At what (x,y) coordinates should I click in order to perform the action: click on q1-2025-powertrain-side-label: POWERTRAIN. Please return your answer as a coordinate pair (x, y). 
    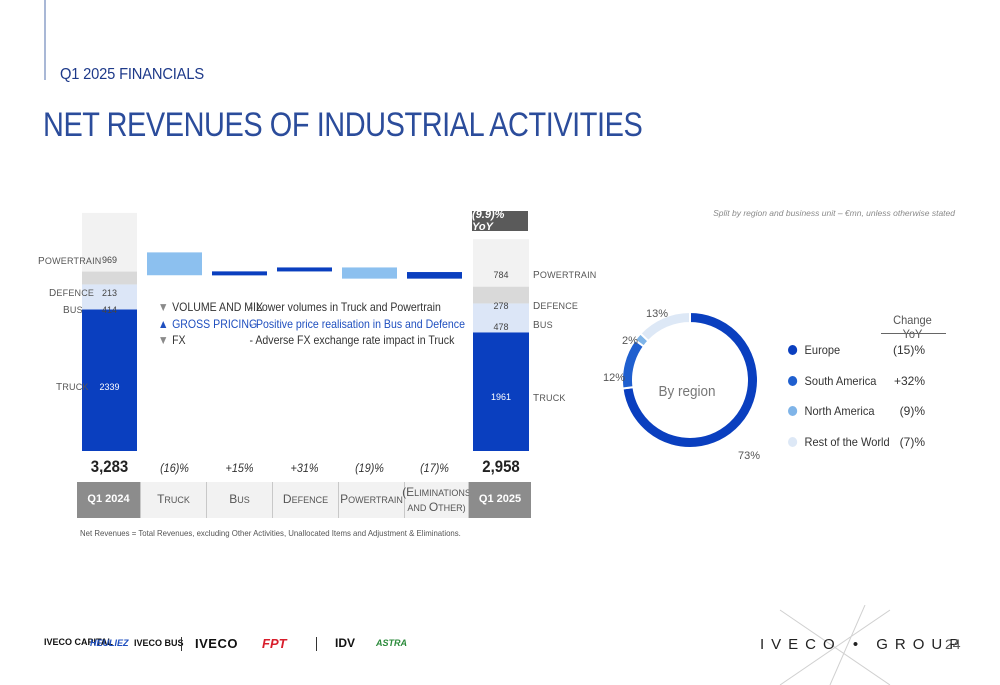
    Looking at the image, I should click on (565, 275).